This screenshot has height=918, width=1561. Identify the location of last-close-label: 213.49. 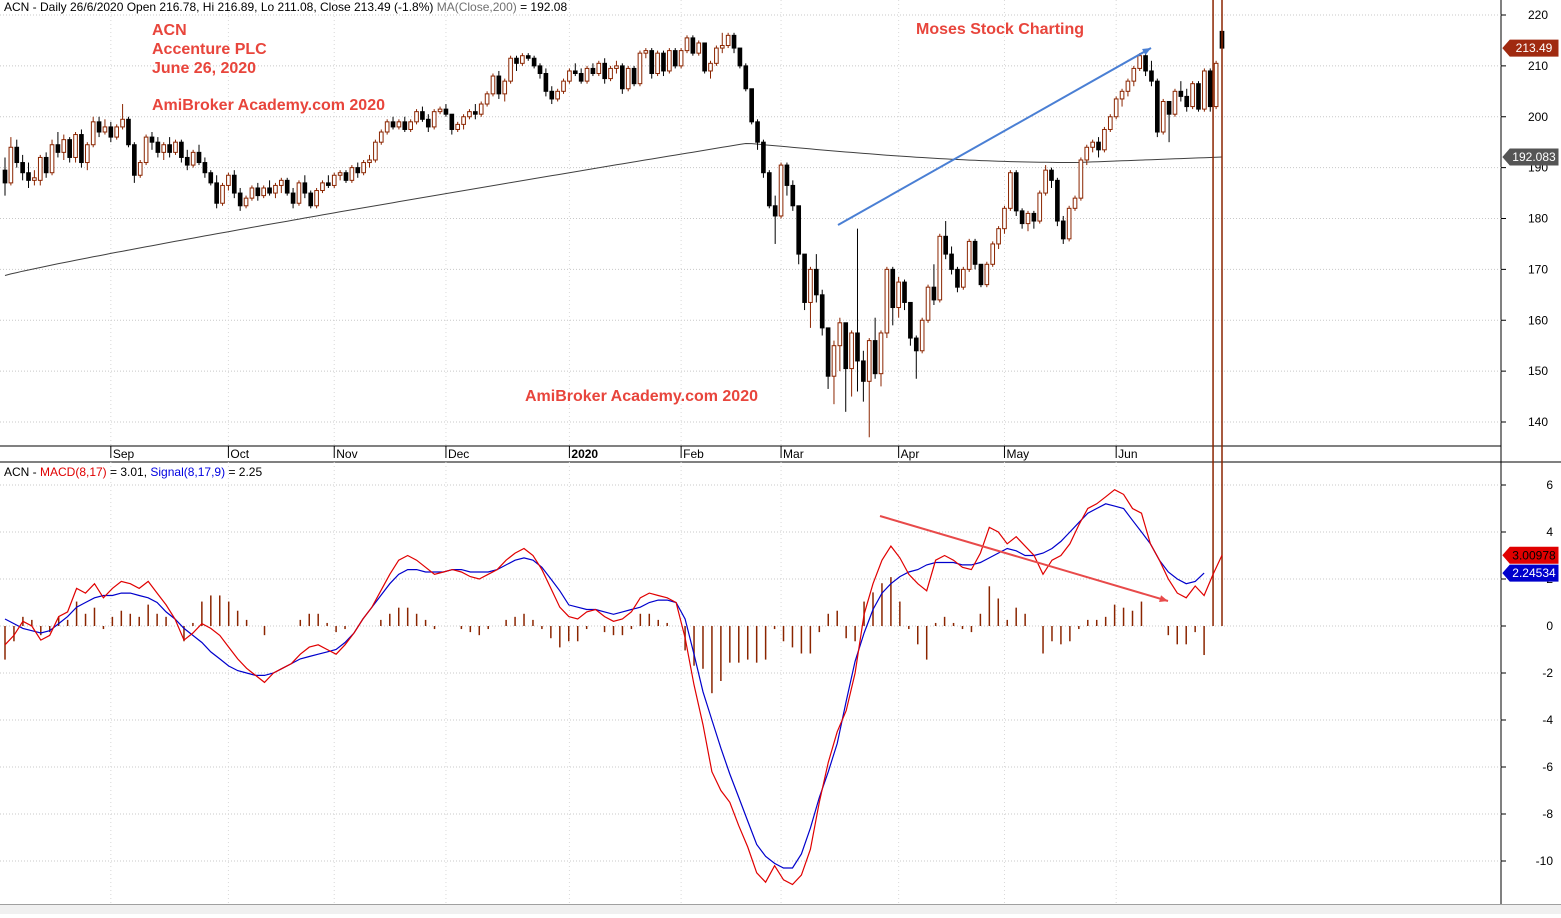
(1534, 48).